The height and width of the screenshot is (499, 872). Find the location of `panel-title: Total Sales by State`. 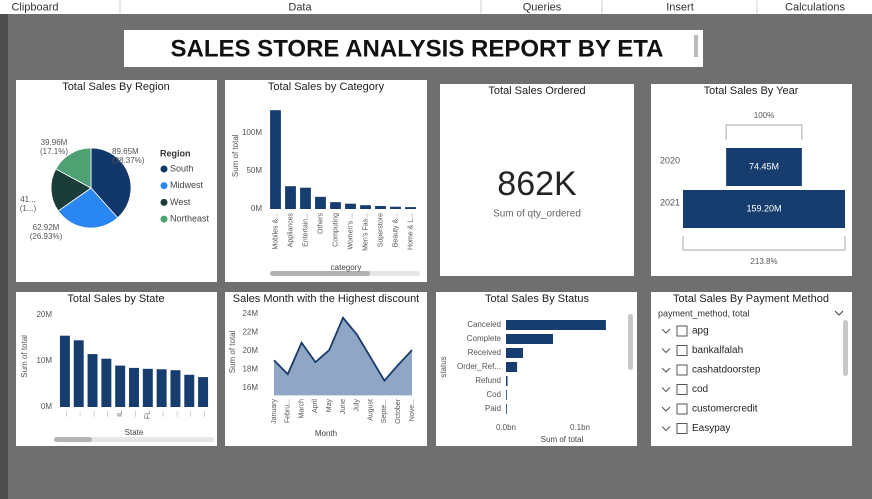

panel-title: Total Sales by State is located at coordinates (115, 299).